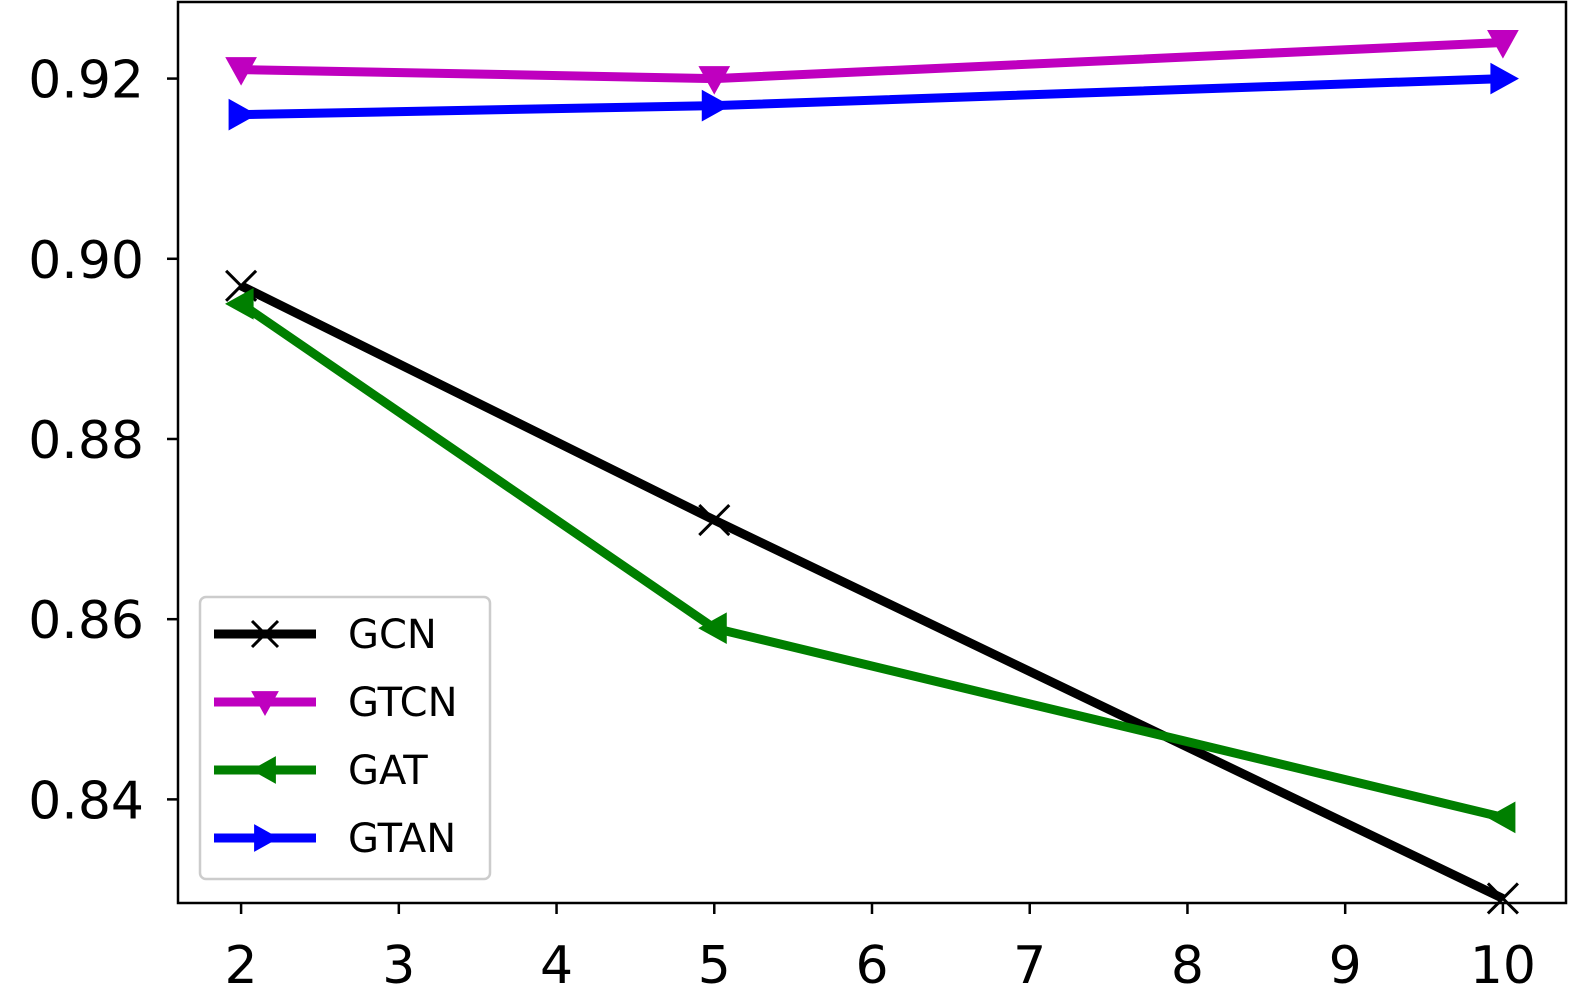 The height and width of the screenshot is (999, 1572). I want to click on legend-marker-gtcn, so click(265, 704).